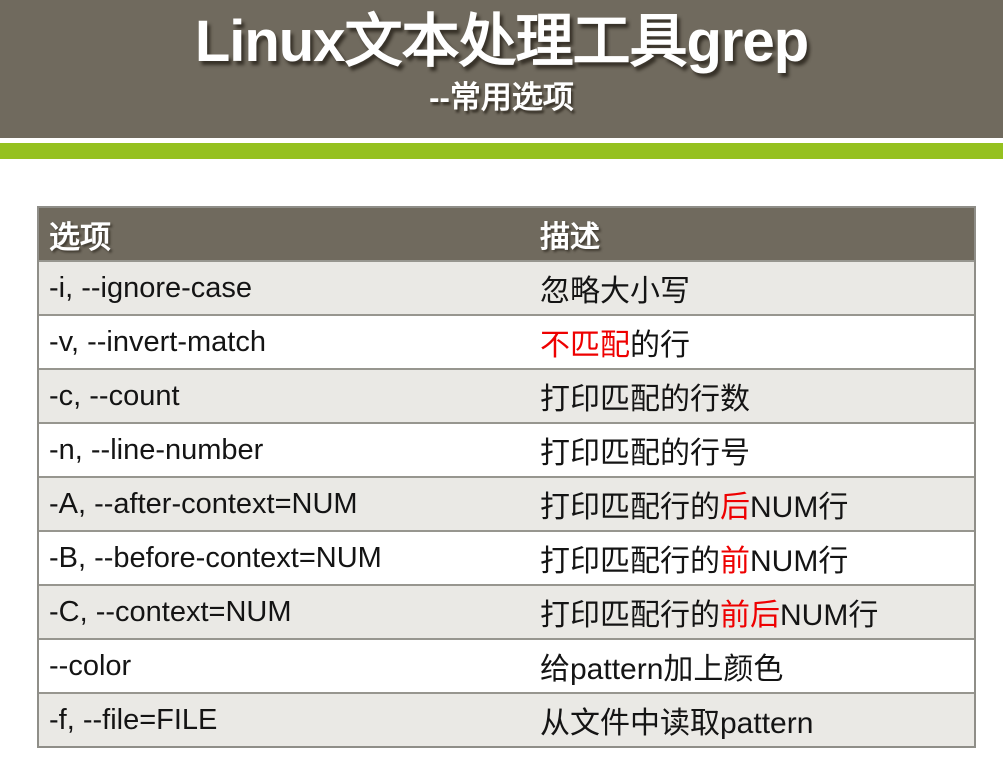 Image resolution: width=1003 pixels, height=760 pixels. I want to click on accent-bar, so click(501, 151).